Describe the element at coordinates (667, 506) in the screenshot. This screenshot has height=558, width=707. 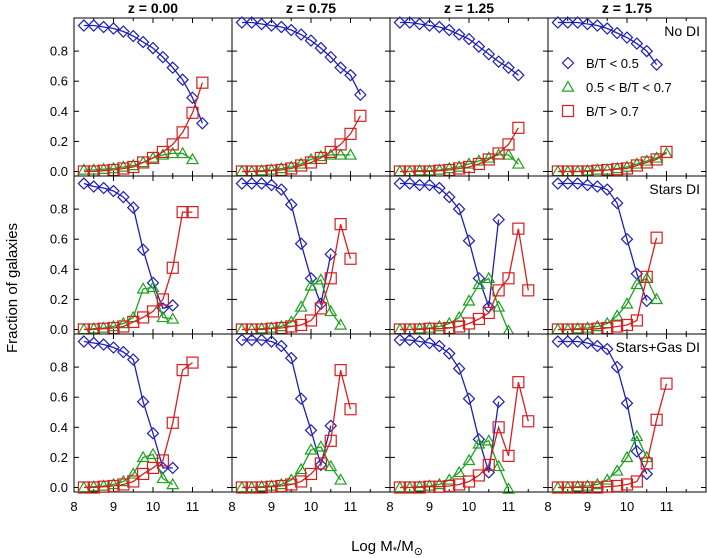
I see `x-tick-label: 11` at that location.